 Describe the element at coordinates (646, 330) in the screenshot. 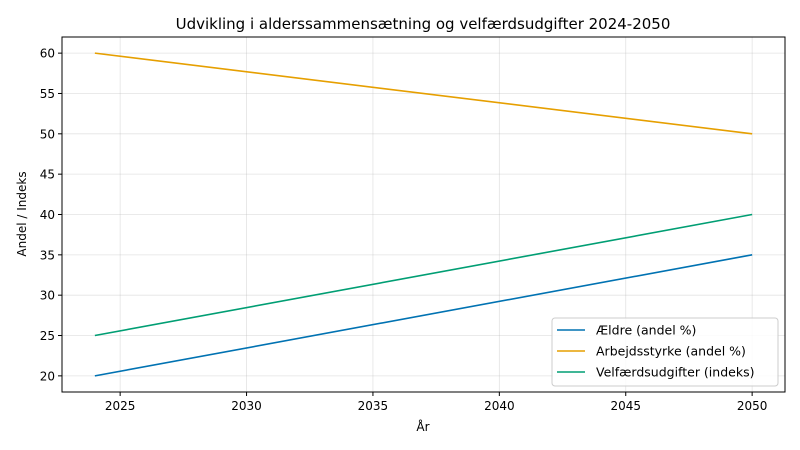

I see `legend-label-1: Ældre (andel %)` at that location.